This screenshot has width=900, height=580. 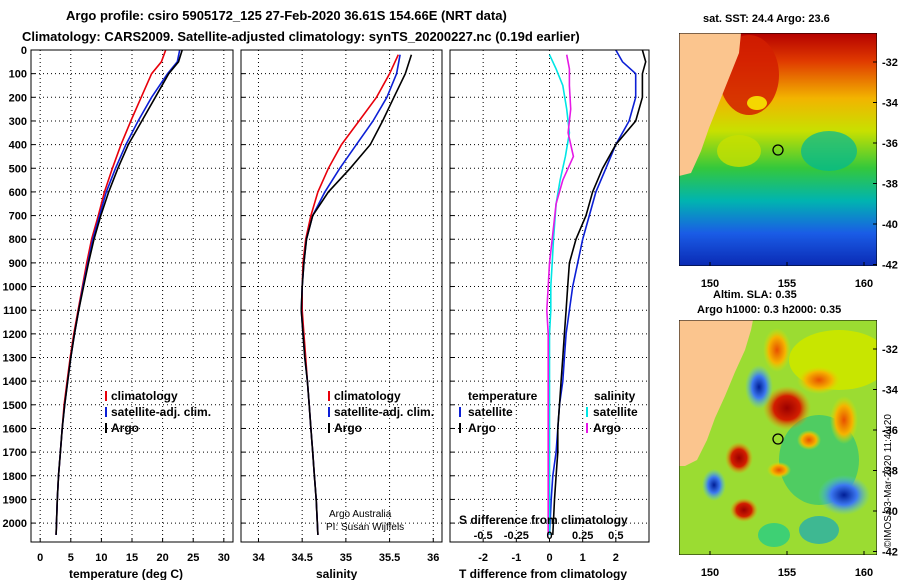 What do you see at coordinates (301, 558) in the screenshot?
I see `x-tick-label: 34.5` at bounding box center [301, 558].